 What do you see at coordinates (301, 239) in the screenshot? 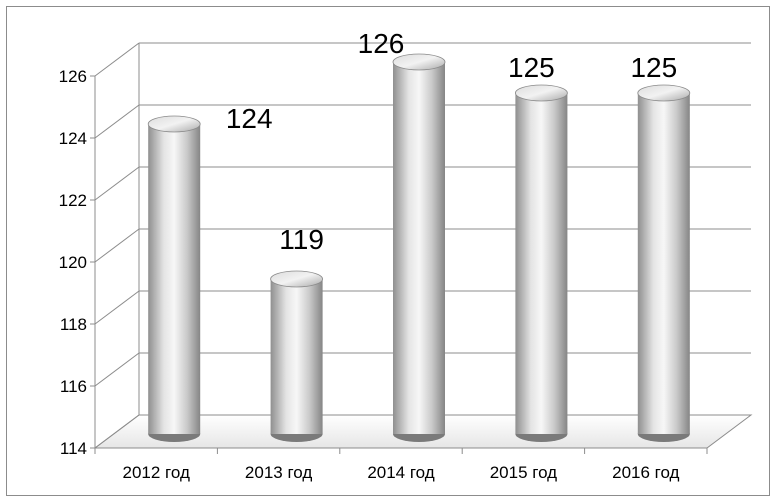
I see `data-label: 119` at bounding box center [301, 239].